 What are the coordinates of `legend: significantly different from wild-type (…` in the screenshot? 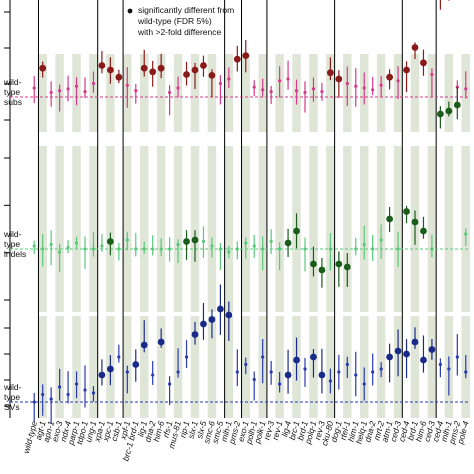 It's located at (180, 21).